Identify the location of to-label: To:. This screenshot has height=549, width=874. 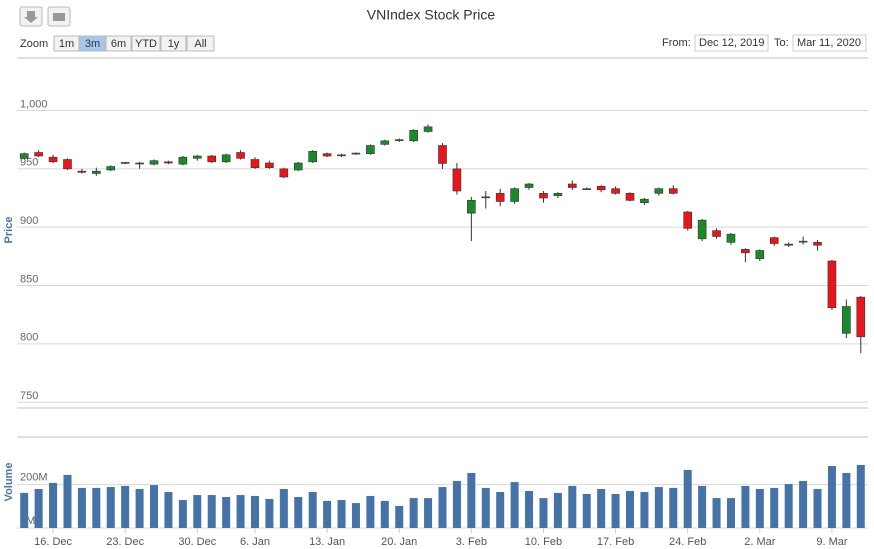
(781, 43).